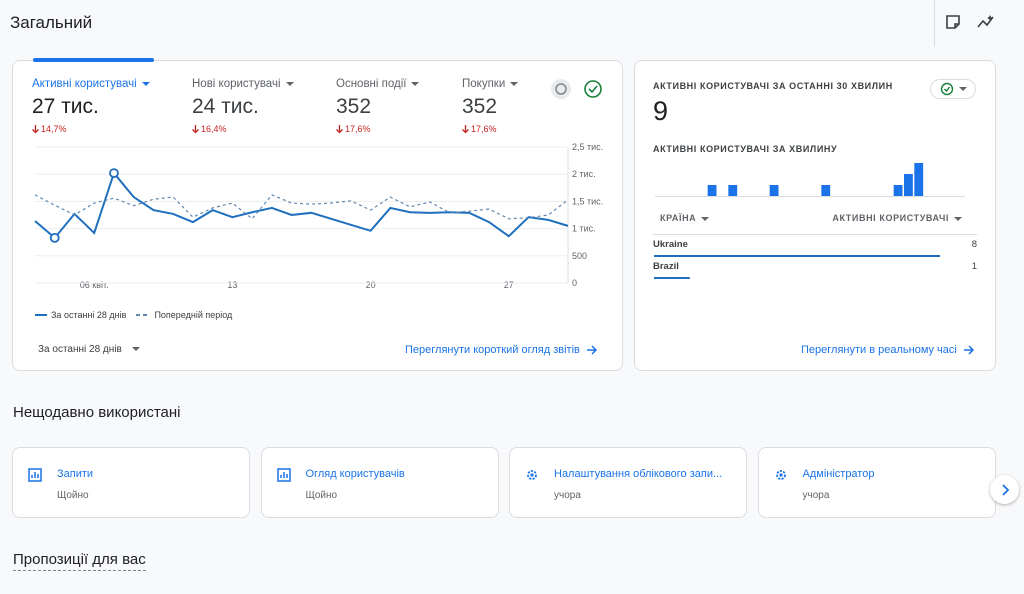  What do you see at coordinates (579, 256) in the screenshot?
I see `y-tick-label: 500` at bounding box center [579, 256].